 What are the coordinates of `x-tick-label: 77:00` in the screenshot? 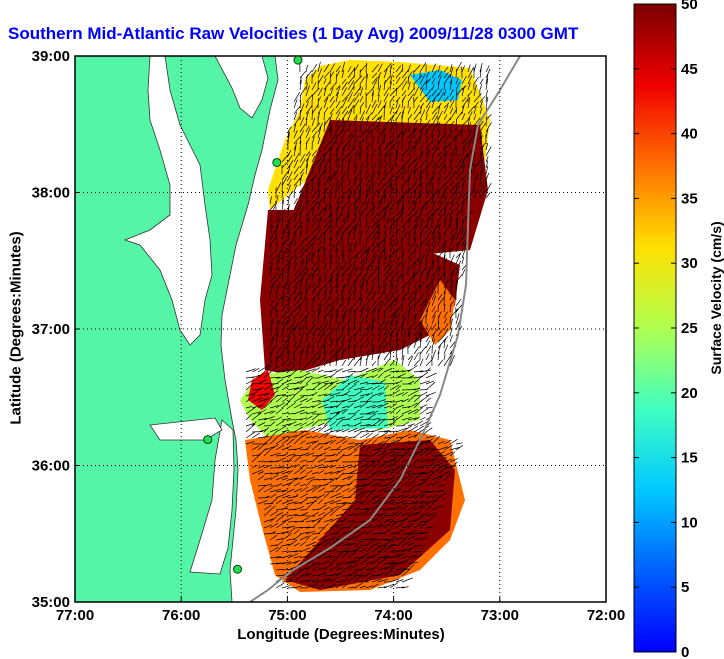 It's located at (75, 615).